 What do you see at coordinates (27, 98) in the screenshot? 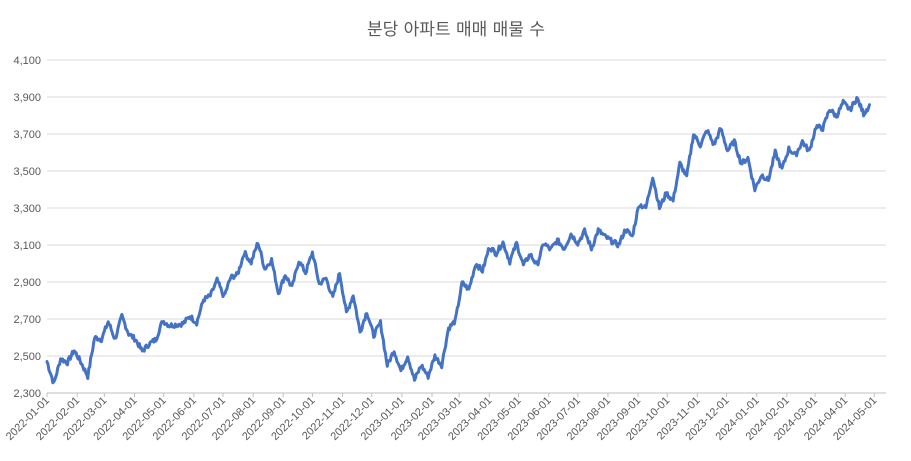
I see `y-tick-label: 3,900` at bounding box center [27, 98].